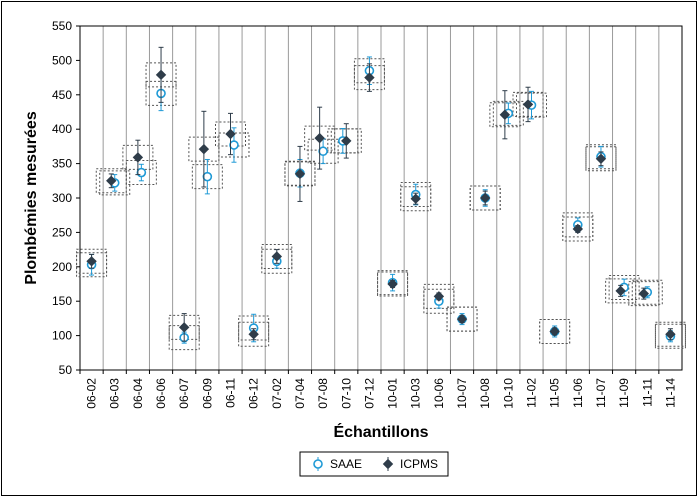 Image resolution: width=700 pixels, height=499 pixels. I want to click on legend-item-saae: SAAE, so click(337, 464).